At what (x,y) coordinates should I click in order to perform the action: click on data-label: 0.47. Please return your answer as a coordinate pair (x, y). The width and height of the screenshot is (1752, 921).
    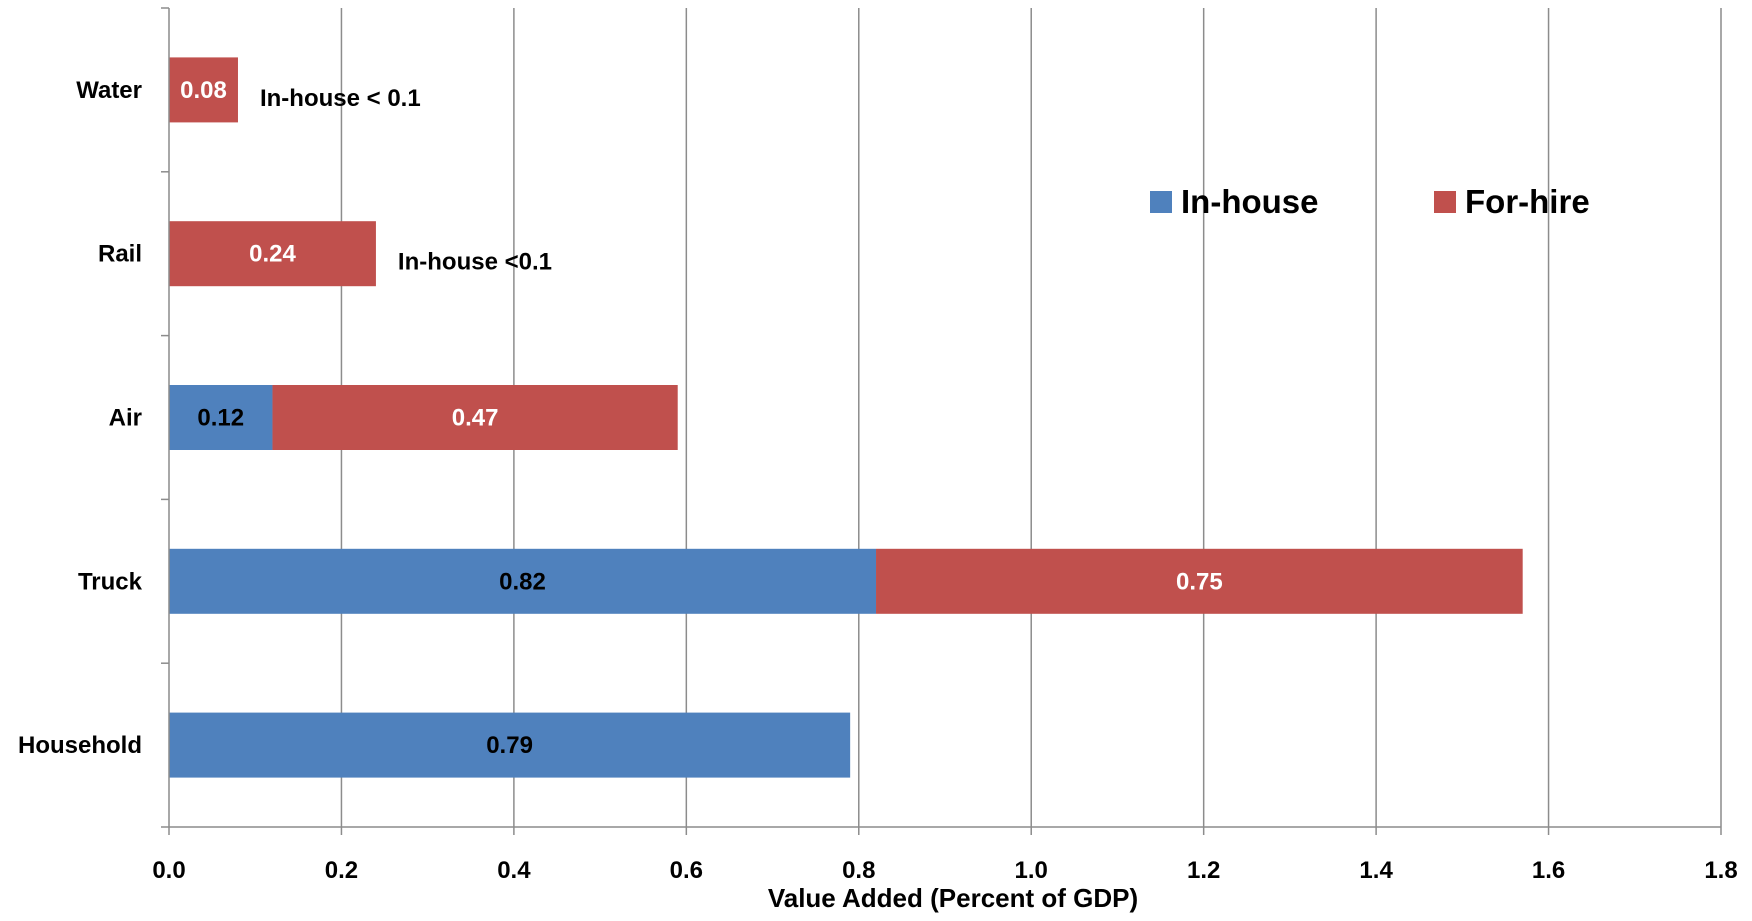
    Looking at the image, I should click on (475, 418).